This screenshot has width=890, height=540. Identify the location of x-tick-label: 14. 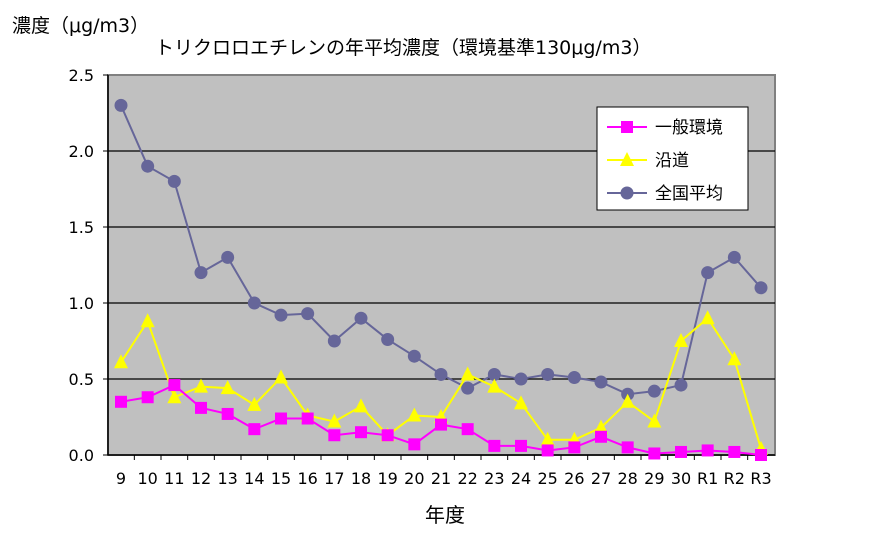
(254, 478).